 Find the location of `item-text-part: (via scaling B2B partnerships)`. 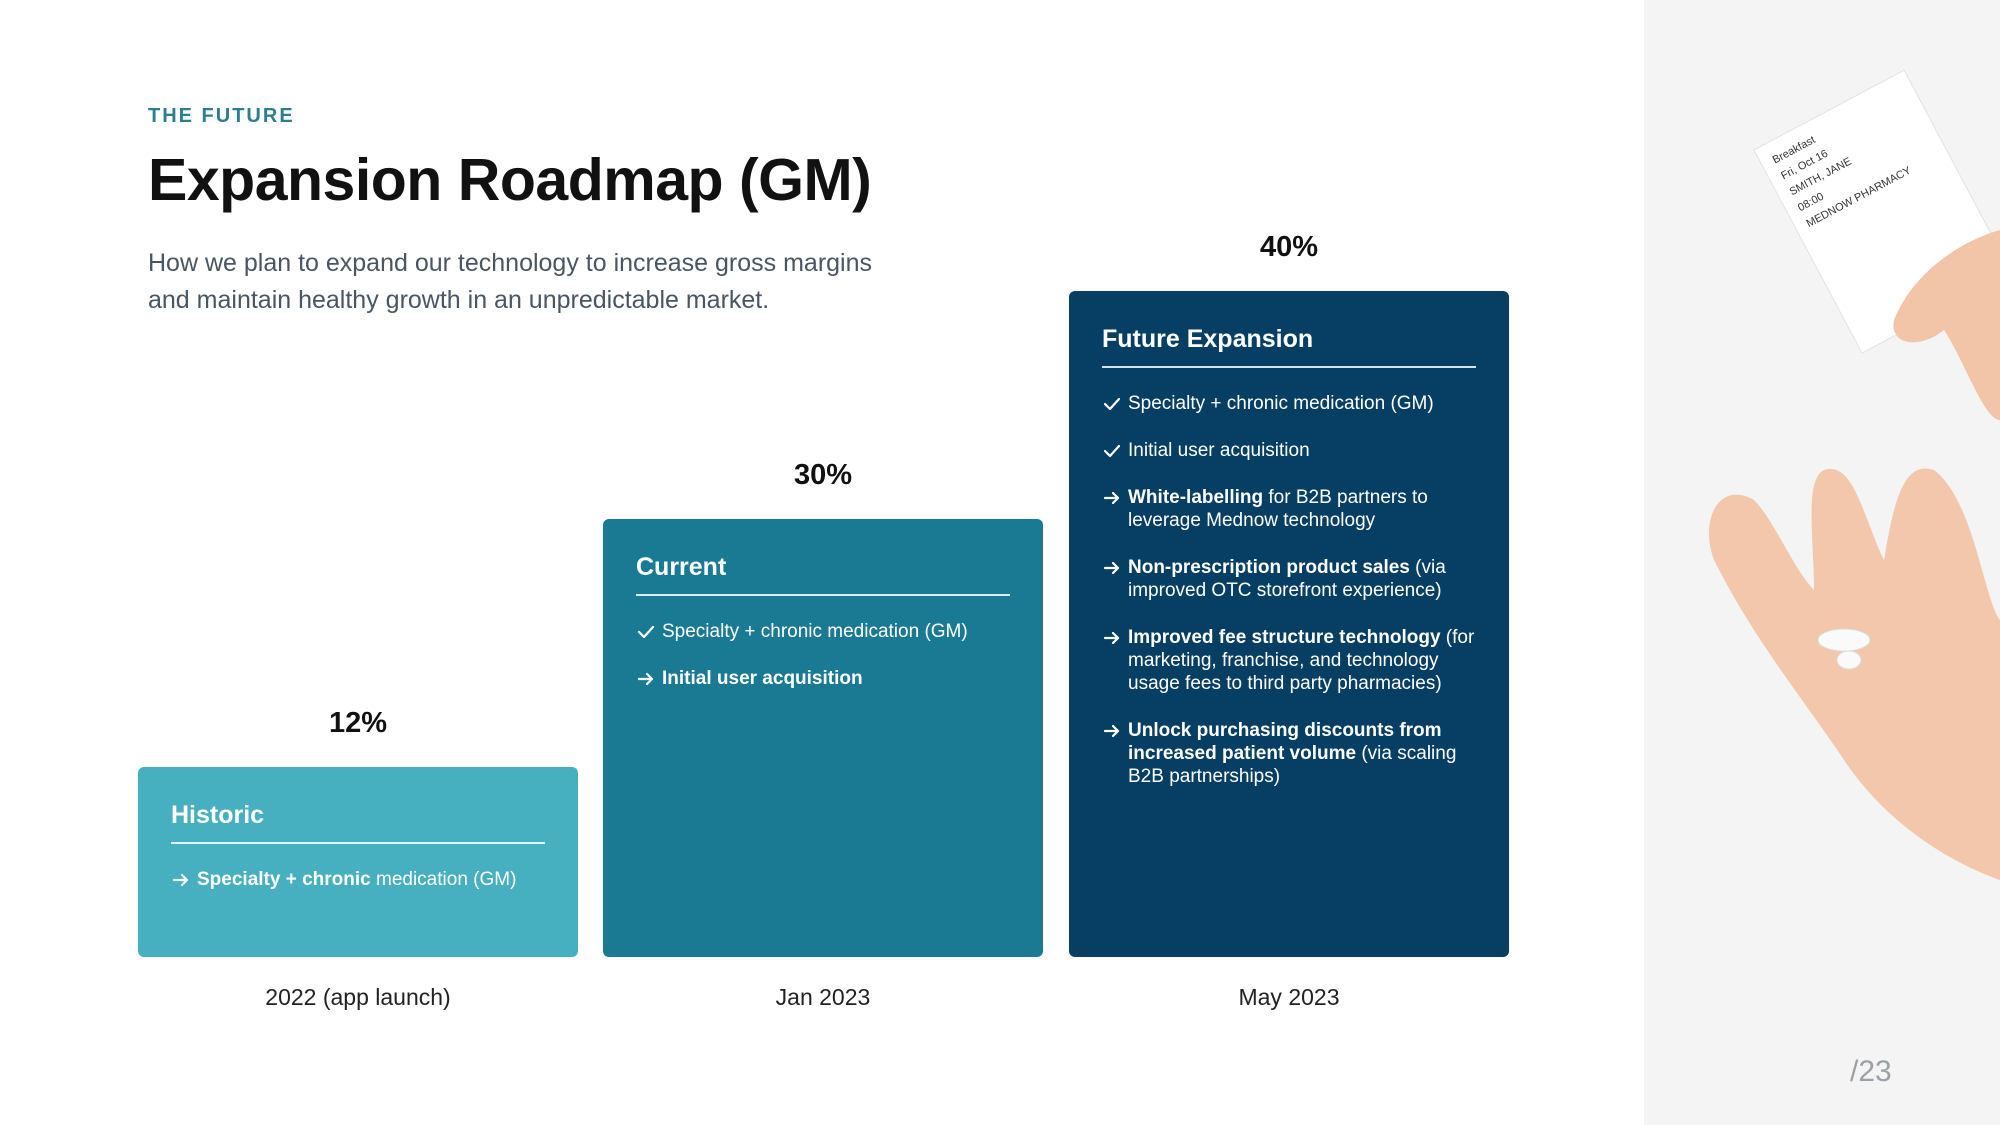

item-text-part: (via scaling B2B partnerships) is located at coordinates (1292, 765).